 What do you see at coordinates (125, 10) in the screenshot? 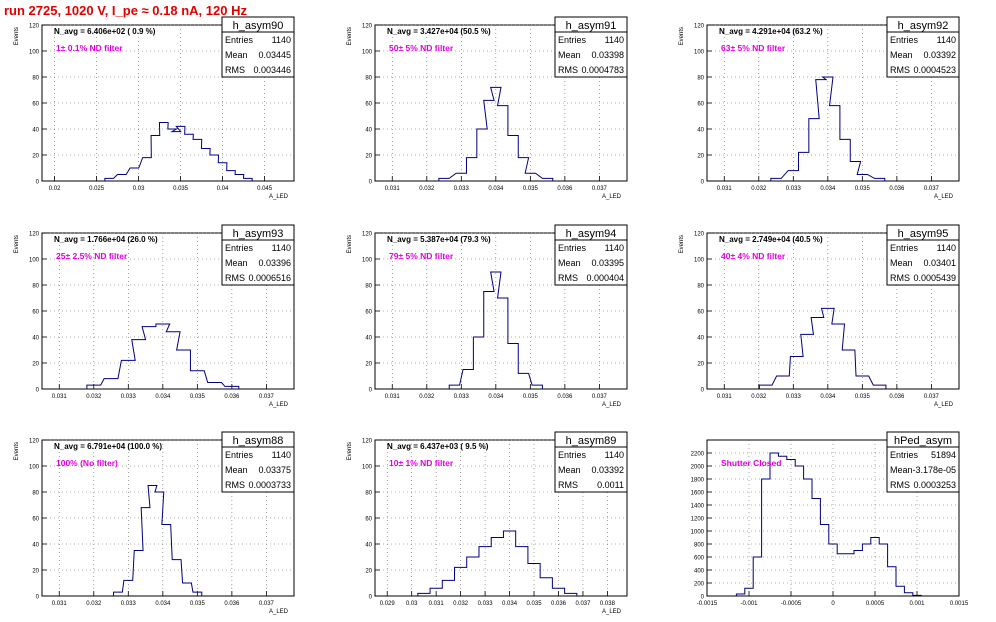
I see `page-title: run 2725, 1020 V, I_pe ≈ 0.18 nA, 120 Hz` at bounding box center [125, 10].